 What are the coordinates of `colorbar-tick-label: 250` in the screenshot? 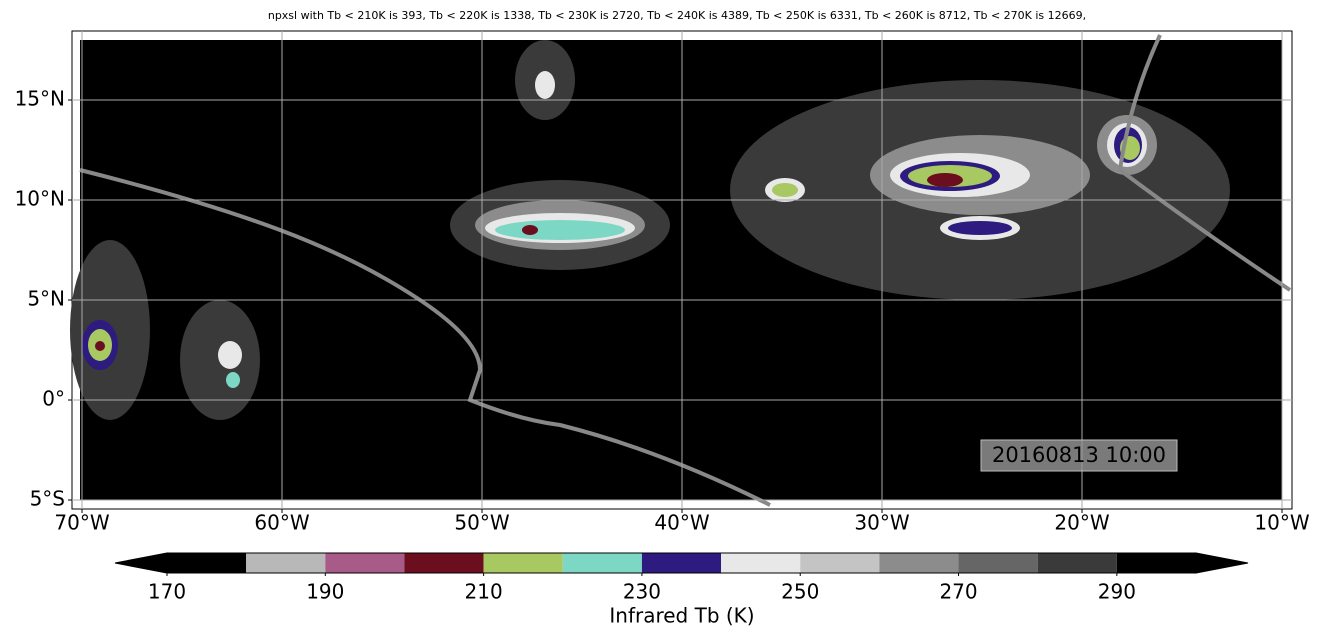 It's located at (800, 592).